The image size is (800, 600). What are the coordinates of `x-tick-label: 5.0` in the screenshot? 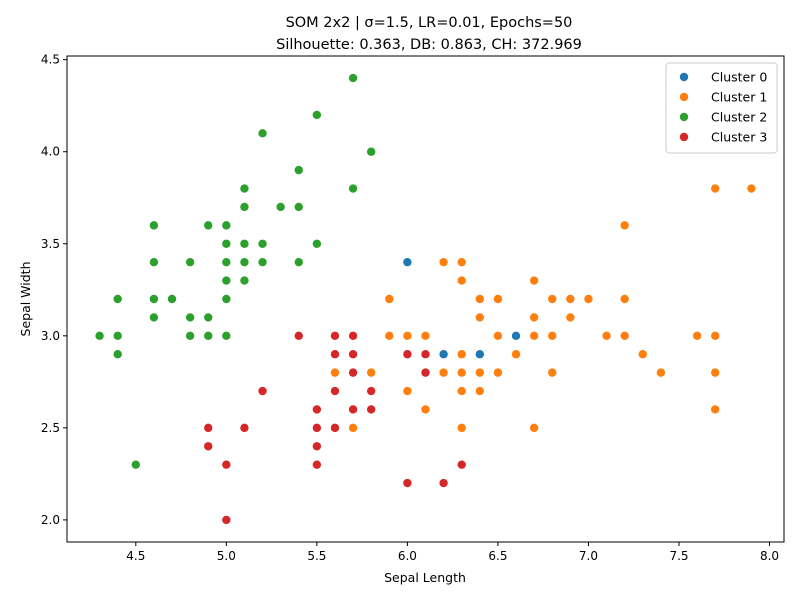 It's located at (226, 556).